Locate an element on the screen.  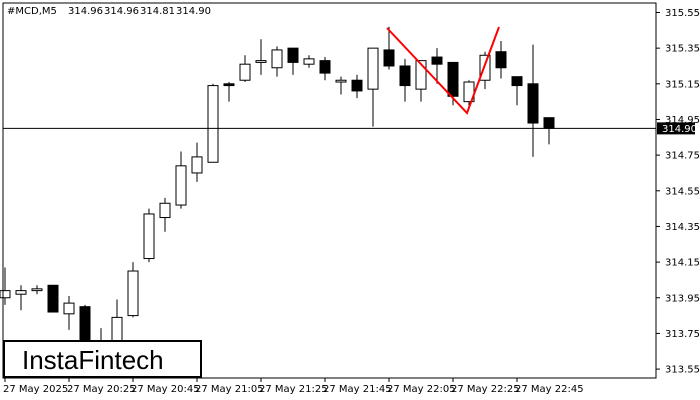
x-tick-label: 27 May 2025 is located at coordinates (35, 389).